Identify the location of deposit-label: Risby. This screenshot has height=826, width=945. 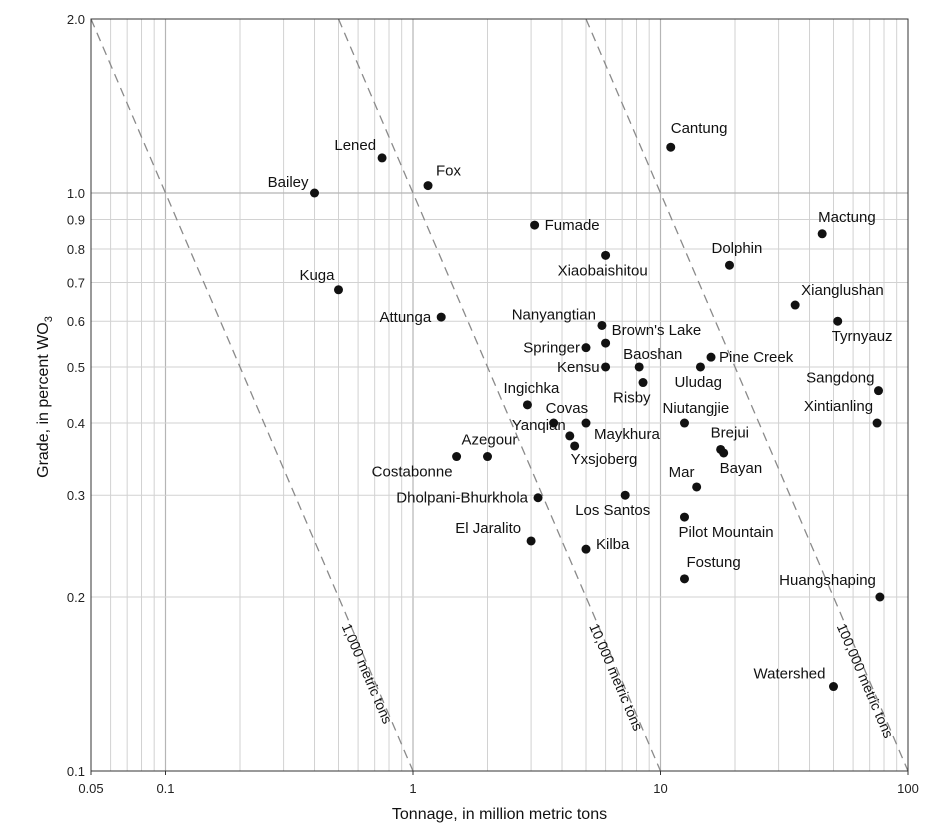
(632, 398).